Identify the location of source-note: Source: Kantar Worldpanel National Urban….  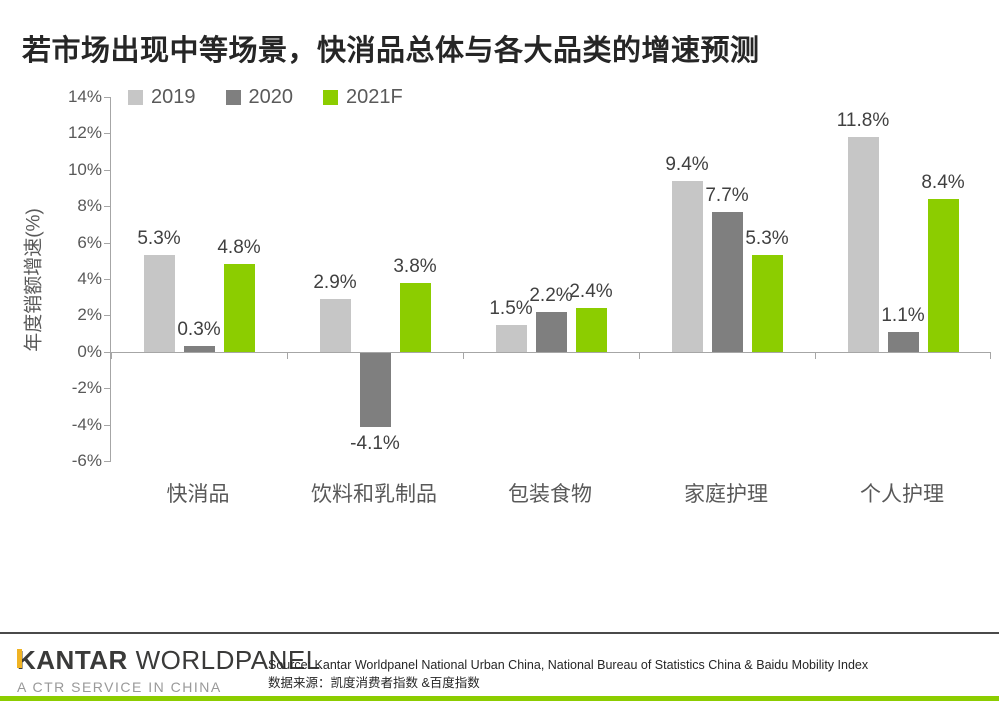
(568, 674).